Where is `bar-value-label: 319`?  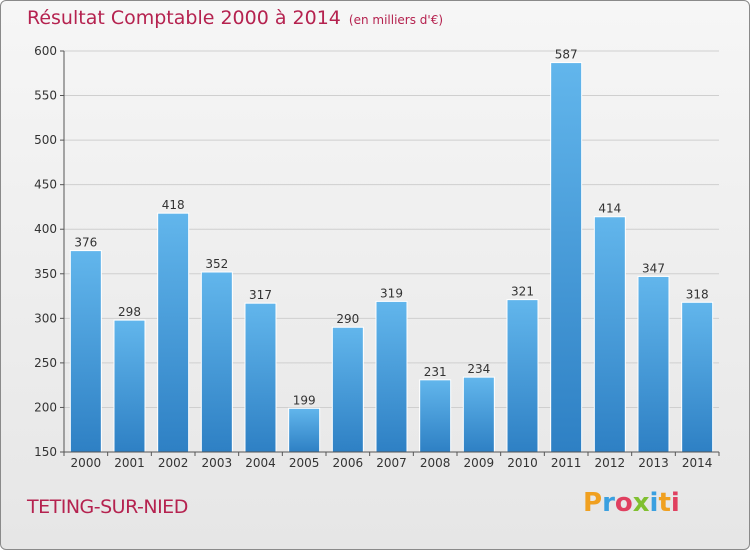 bar-value-label: 319 is located at coordinates (391, 293).